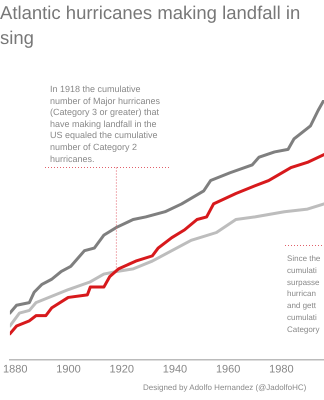  Describe the element at coordinates (303, 294) in the screenshot. I see `annotation: Since the cumulati surpasse hurrican and gett cumulati Category` at that location.